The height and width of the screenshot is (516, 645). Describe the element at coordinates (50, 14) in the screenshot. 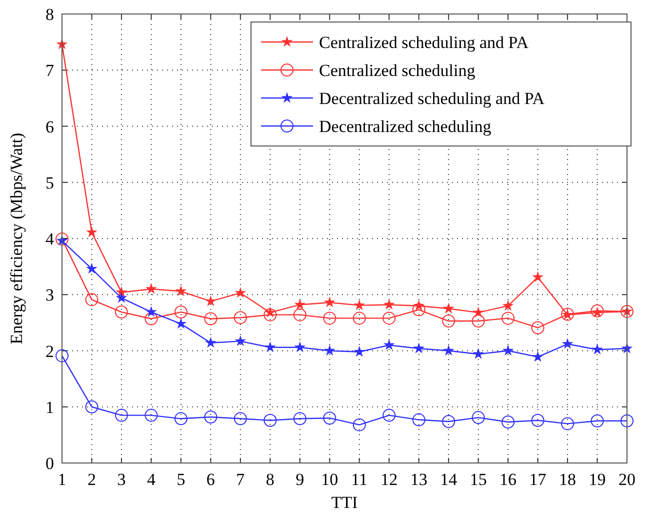

I see `y-tick-label: 8` at that location.